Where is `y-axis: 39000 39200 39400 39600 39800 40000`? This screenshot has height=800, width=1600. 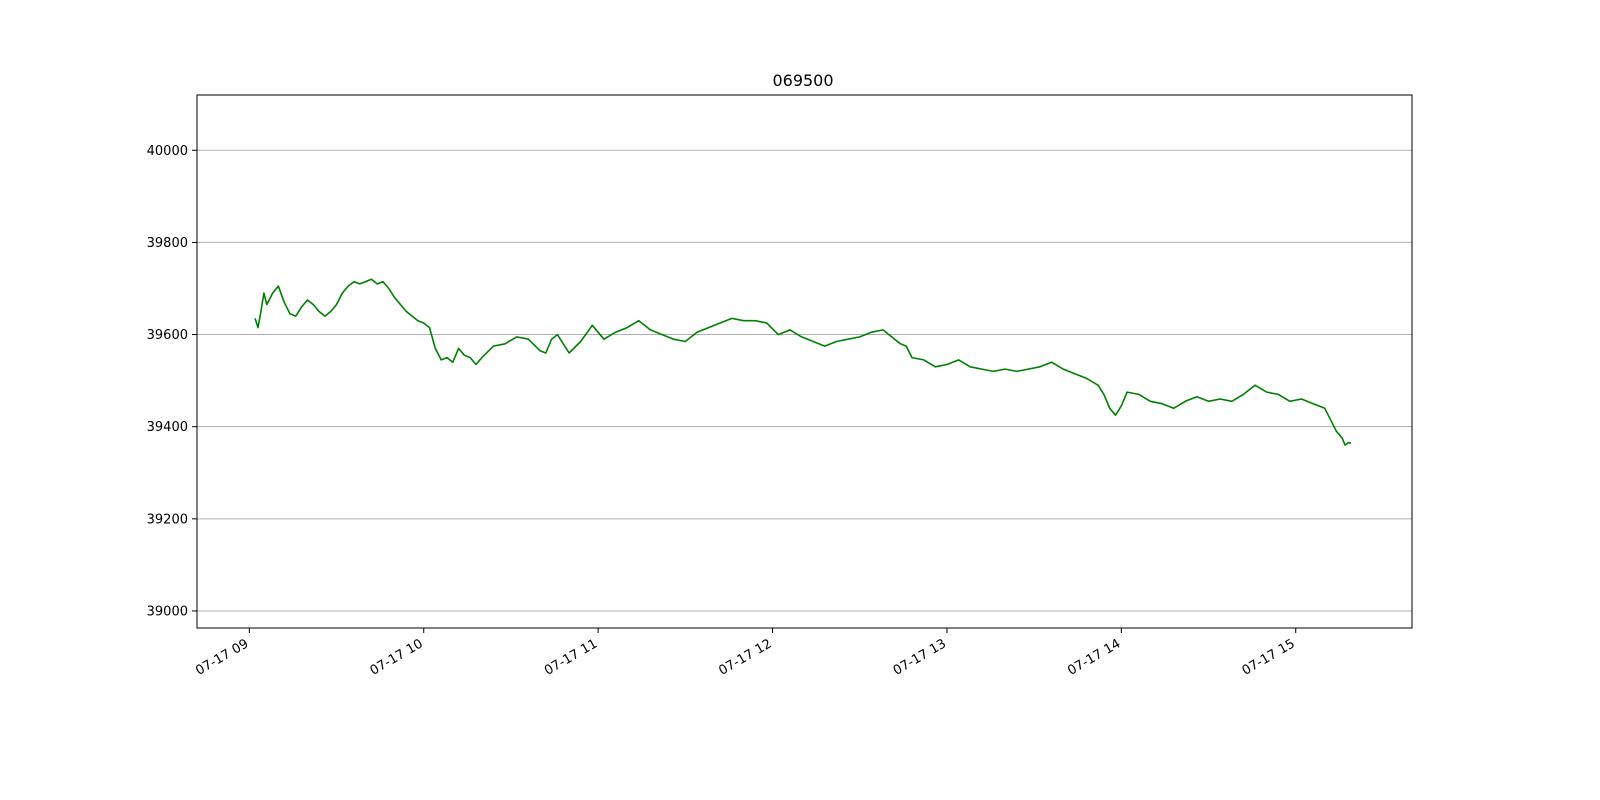 y-axis: 39000 39200 39400 39600 39800 40000 is located at coordinates (172, 381).